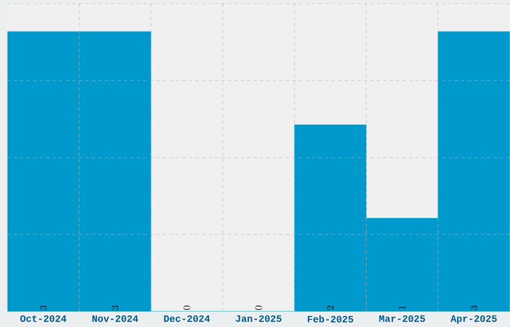 The height and width of the screenshot is (327, 510). I want to click on x-tick-label: Apr-2025, so click(473, 319).